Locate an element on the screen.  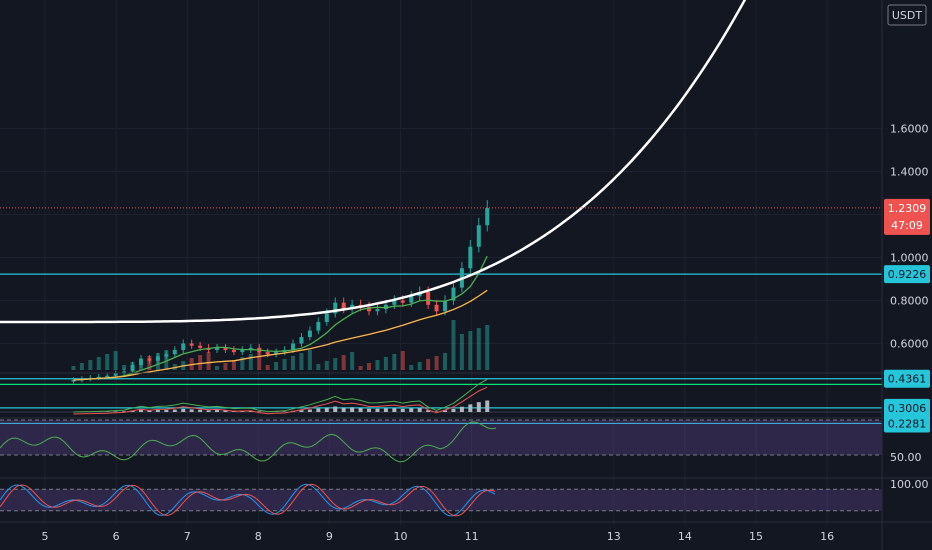
time-tick-label: 13 is located at coordinates (614, 536).